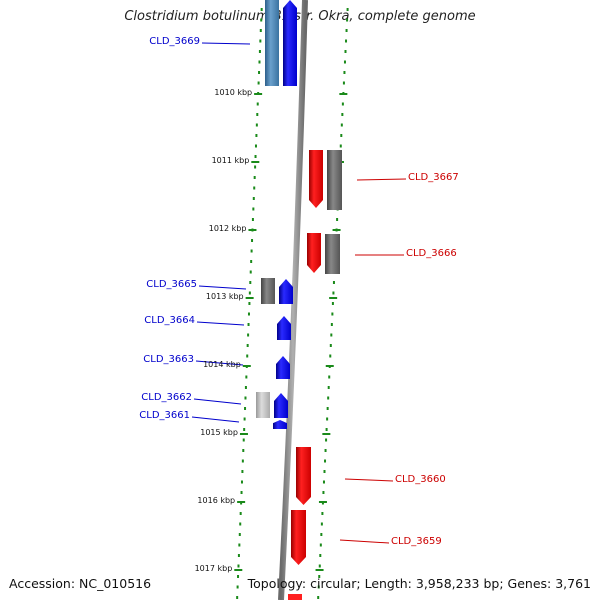  Describe the element at coordinates (171, 284) in the screenshot. I see `gene-label-cld-3665: CLD_3665` at that location.